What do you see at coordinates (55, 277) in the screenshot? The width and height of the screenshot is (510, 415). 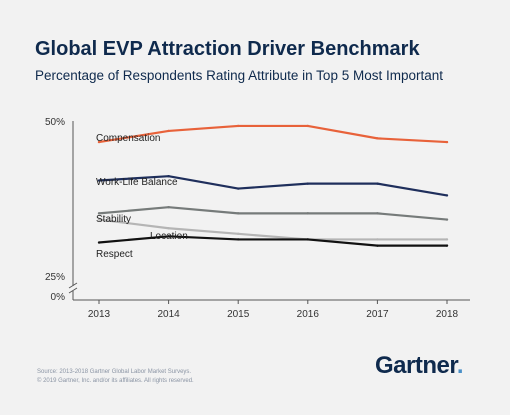 I see `y-tick-label: 25%` at bounding box center [55, 277].